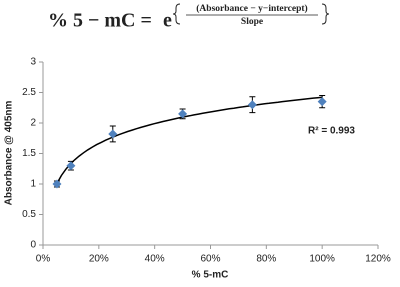  I want to click on y-tick-label: 2.5, so click(29, 92).